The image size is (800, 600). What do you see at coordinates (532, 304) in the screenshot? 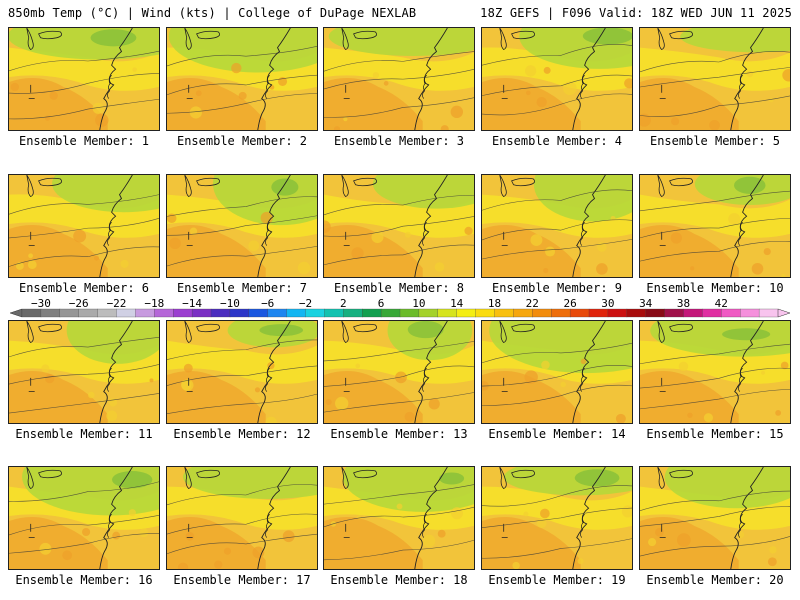
I see `colorbar-tick-label: 22` at bounding box center [532, 304].